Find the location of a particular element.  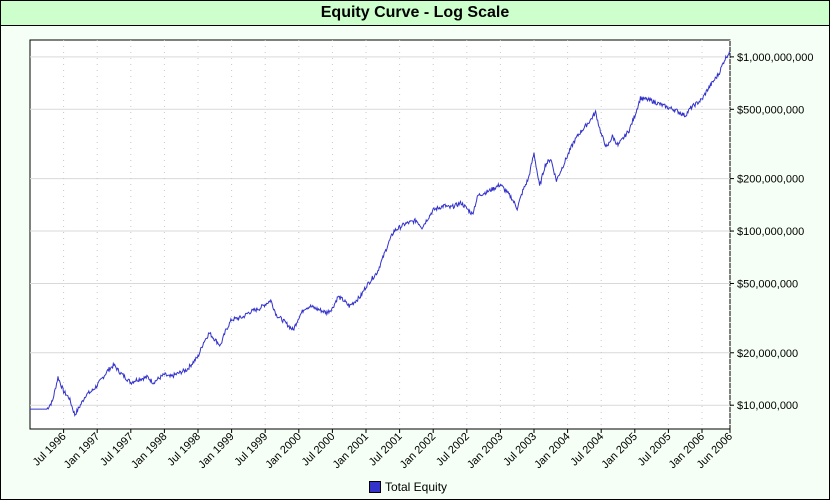

x-tick-label: Jan 2001 is located at coordinates (351, 451).